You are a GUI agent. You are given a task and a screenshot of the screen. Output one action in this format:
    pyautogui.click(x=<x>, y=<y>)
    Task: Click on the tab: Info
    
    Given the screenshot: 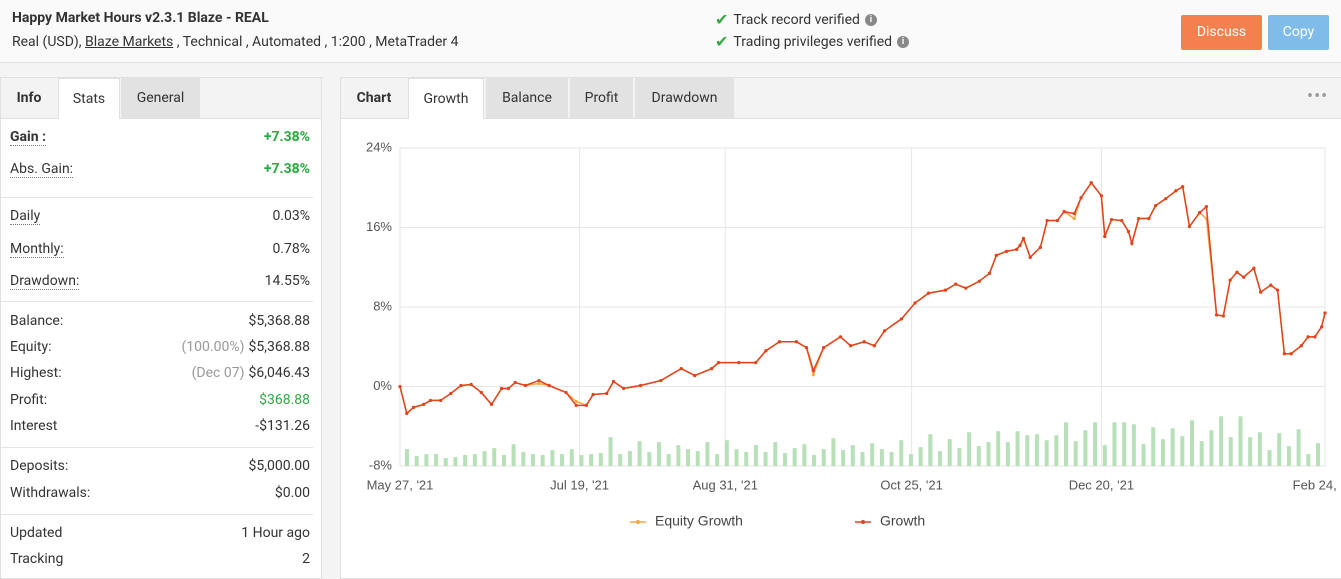 What is the action you would take?
    pyautogui.click(x=29, y=98)
    